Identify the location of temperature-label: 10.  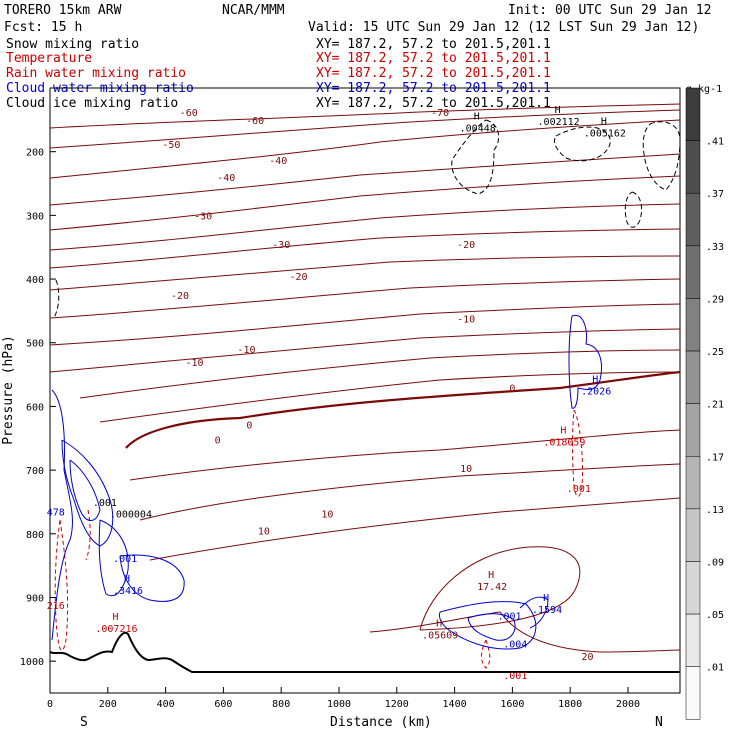
(466, 469).